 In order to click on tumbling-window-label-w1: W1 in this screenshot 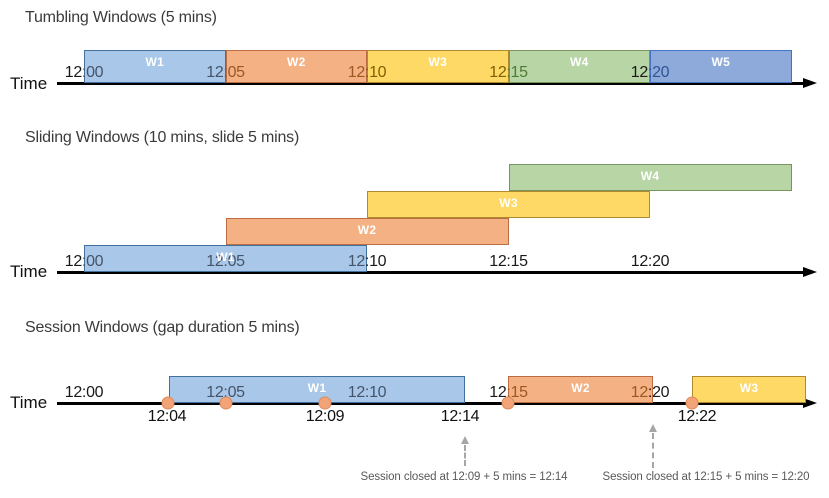, I will do `click(155, 62)`.